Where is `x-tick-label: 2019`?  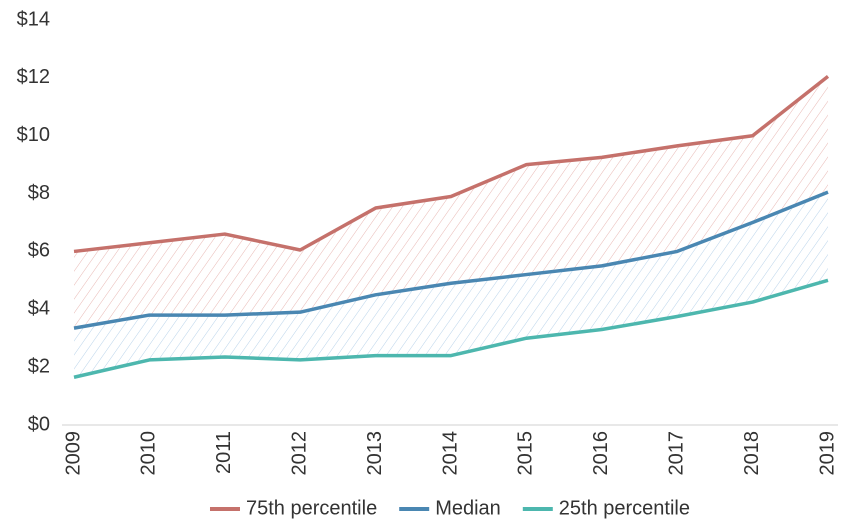
x-tick-label: 2019 is located at coordinates (827, 453).